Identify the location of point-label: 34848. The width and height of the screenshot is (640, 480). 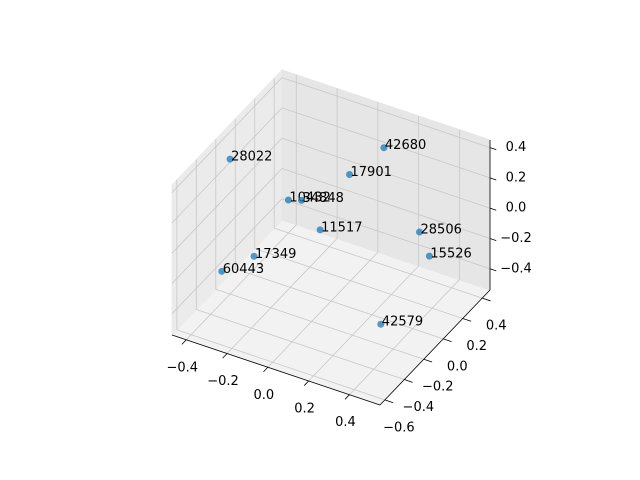
(323, 198).